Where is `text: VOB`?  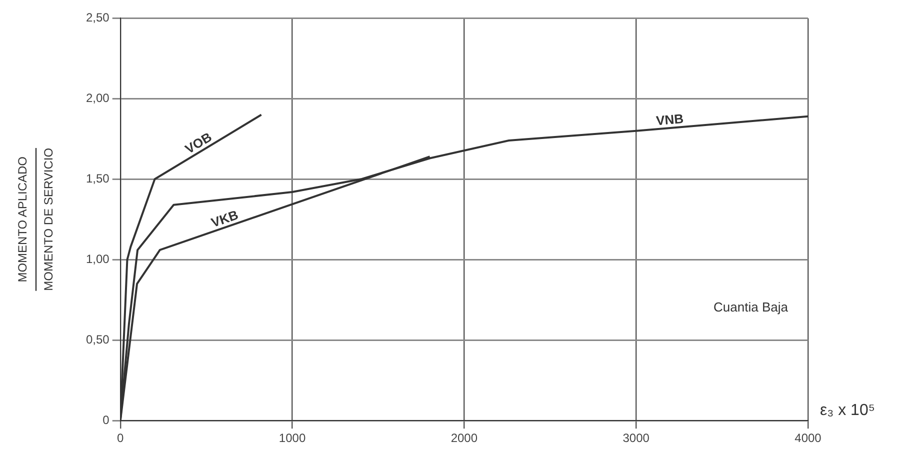
text: VOB is located at coordinates (198, 143).